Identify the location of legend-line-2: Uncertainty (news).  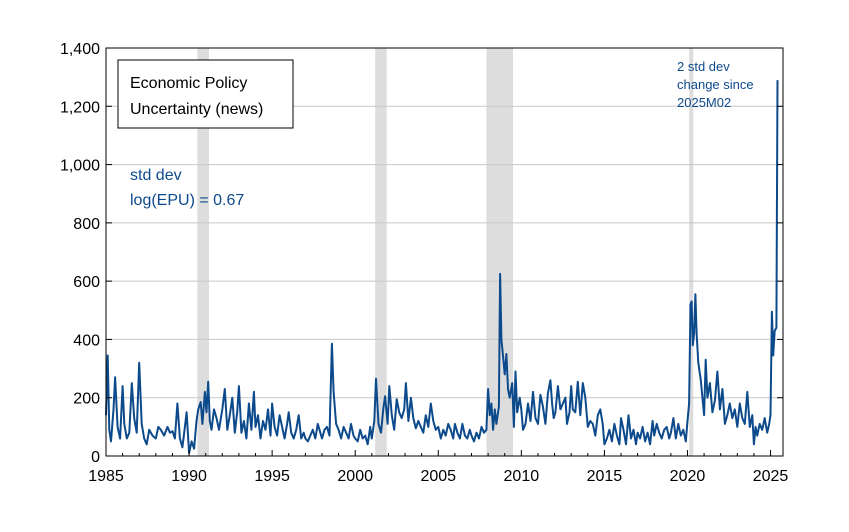
(196, 109).